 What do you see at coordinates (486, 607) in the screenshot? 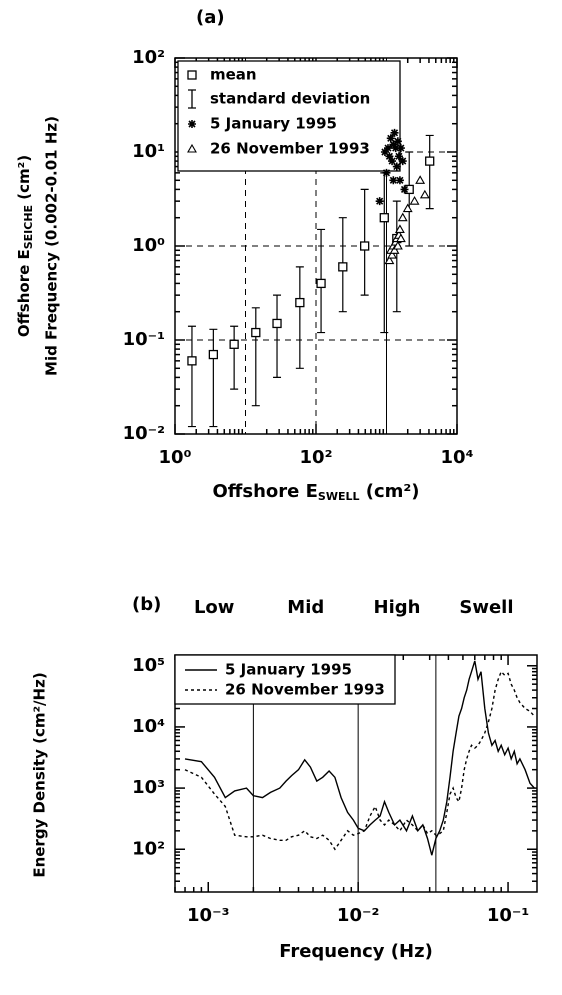
I see `band-label: Swell` at bounding box center [486, 607].